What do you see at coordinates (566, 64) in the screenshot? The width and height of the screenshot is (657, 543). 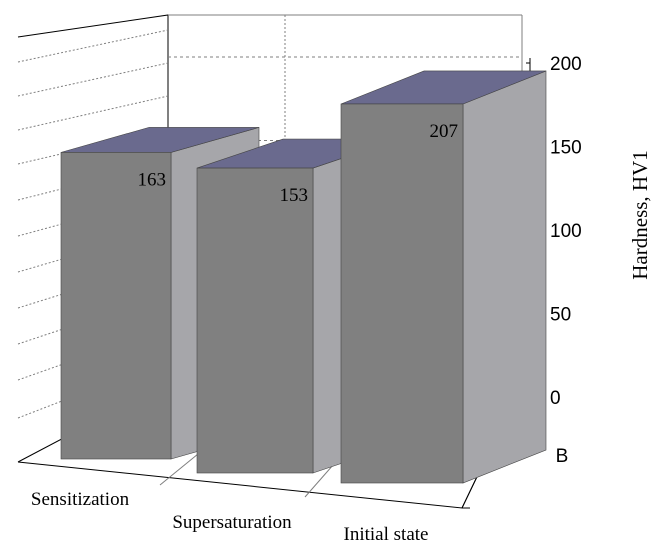 I see `y-tick-label: 200` at bounding box center [566, 64].